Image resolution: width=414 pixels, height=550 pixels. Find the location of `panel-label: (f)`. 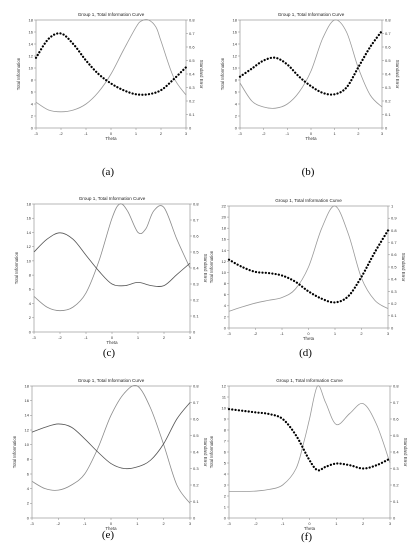

panel-label: (f) is located at coordinates (306, 537).